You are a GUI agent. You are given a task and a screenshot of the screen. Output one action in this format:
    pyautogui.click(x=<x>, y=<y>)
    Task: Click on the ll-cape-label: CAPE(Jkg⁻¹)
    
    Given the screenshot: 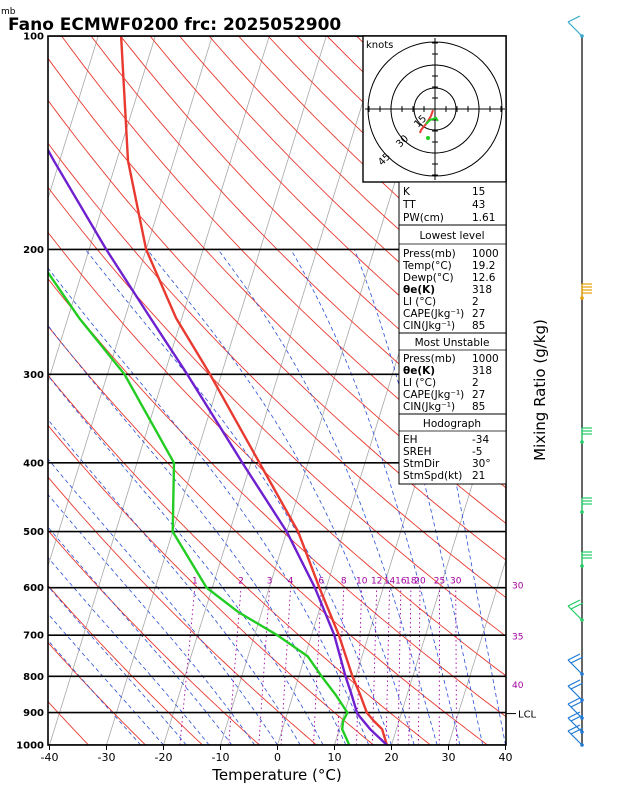 What is the action you would take?
    pyautogui.click(x=433, y=314)
    